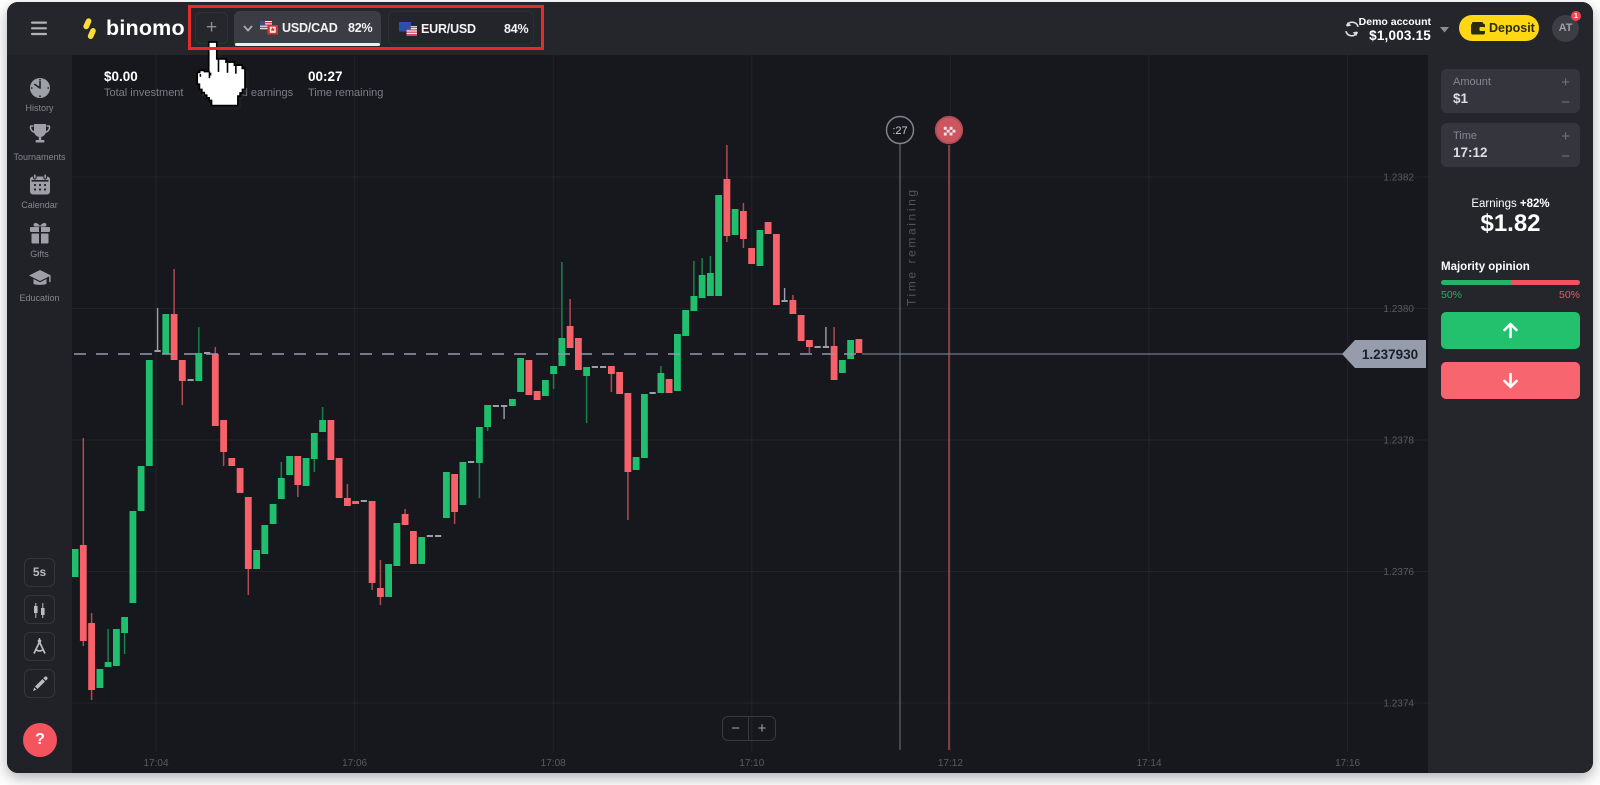  Describe the element at coordinates (1347, 763) in the screenshot. I see `svg-text: 17:16` at that location.